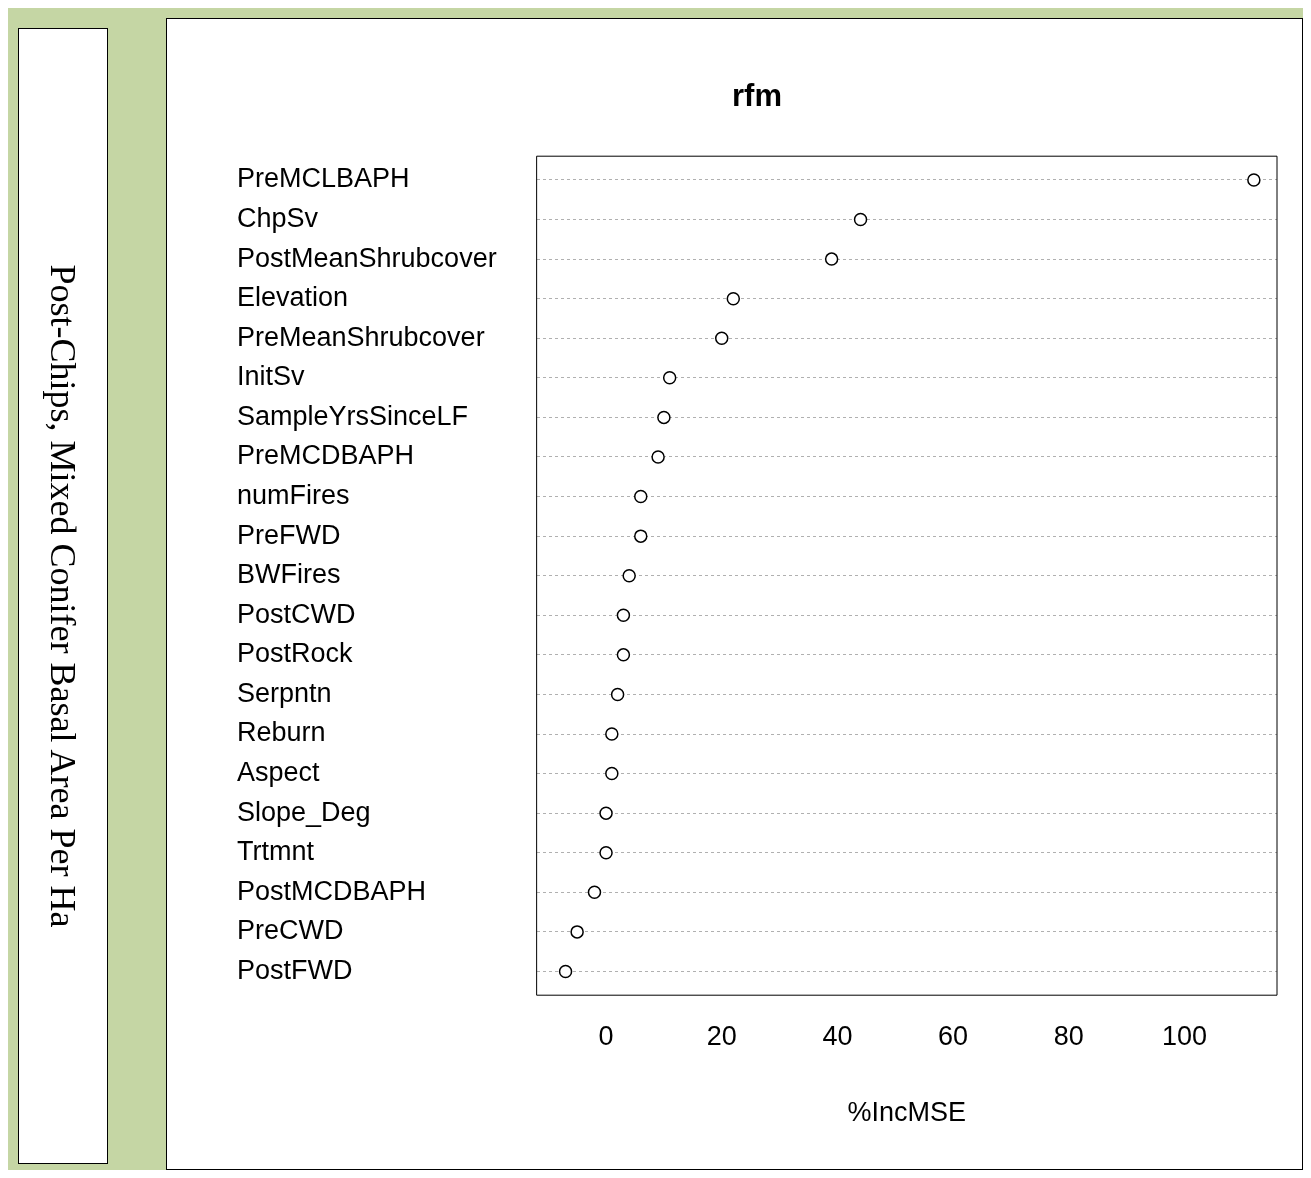  What do you see at coordinates (295, 653) in the screenshot?
I see `y-tick-label: PostRock` at bounding box center [295, 653].